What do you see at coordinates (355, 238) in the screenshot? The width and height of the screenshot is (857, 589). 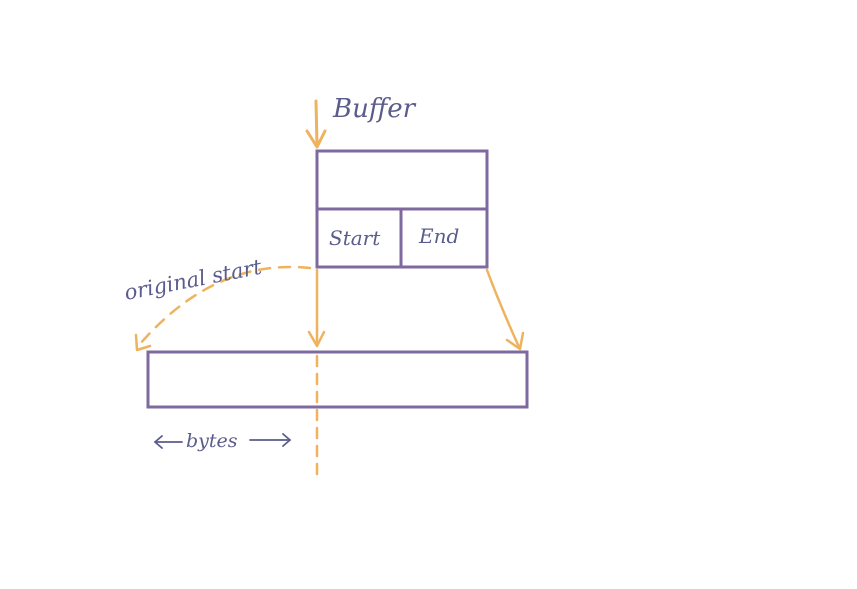 I see `field-start-label: Start` at bounding box center [355, 238].